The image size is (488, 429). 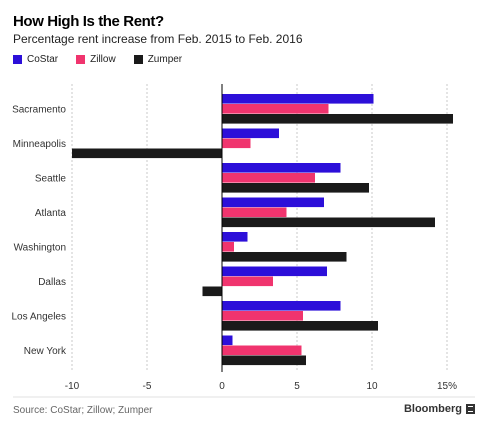 I want to click on x-tick-label: 0, so click(x=222, y=386).